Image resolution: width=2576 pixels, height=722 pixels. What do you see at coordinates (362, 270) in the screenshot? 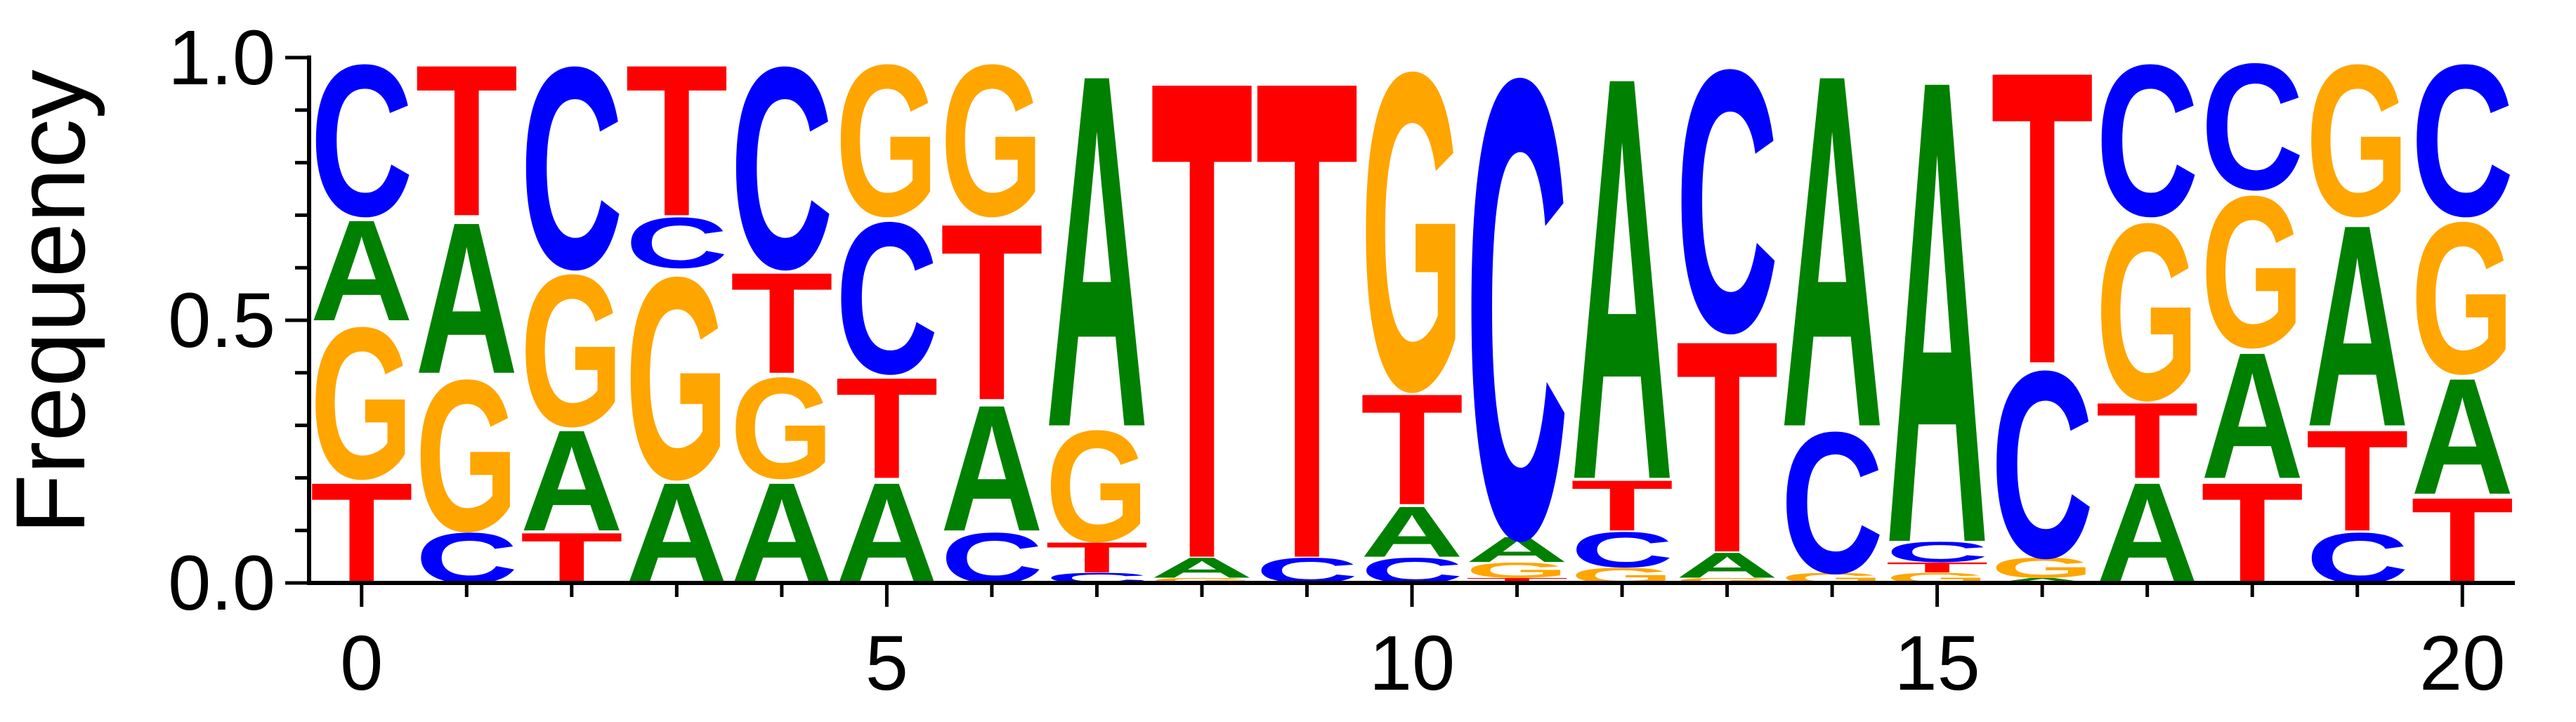
I see `logo-letter-A-pos-0: A` at bounding box center [362, 270].